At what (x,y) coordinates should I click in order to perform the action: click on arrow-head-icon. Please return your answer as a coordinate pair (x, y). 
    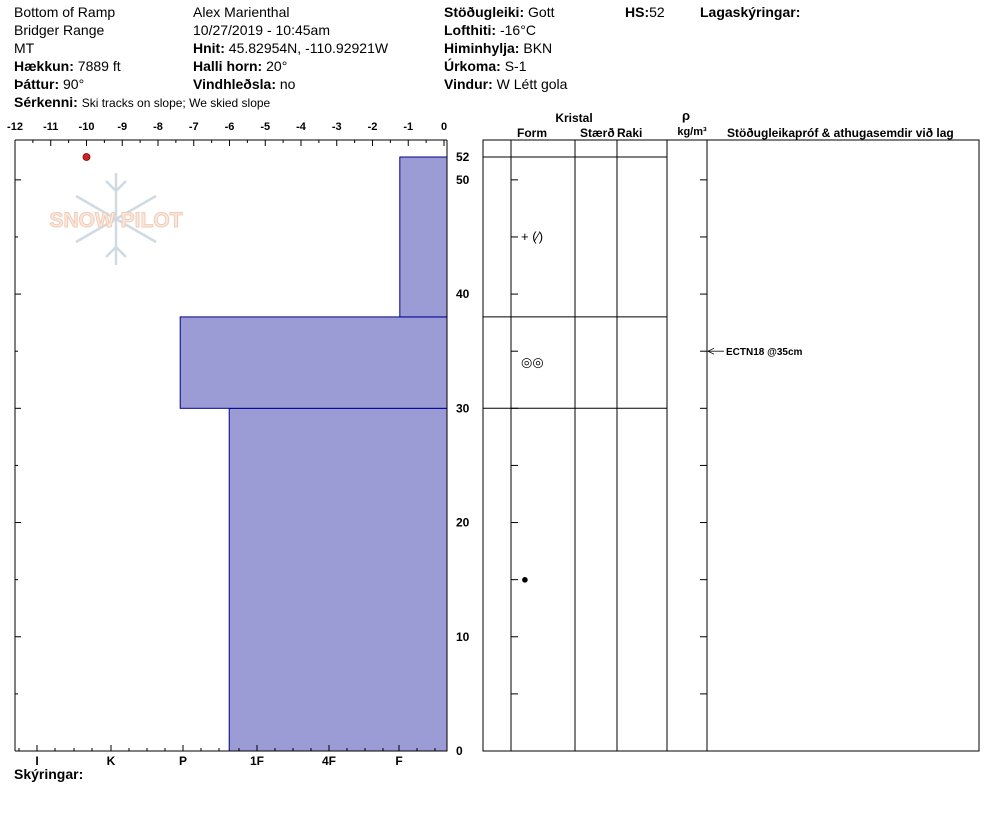
    Looking at the image, I should click on (711, 351).